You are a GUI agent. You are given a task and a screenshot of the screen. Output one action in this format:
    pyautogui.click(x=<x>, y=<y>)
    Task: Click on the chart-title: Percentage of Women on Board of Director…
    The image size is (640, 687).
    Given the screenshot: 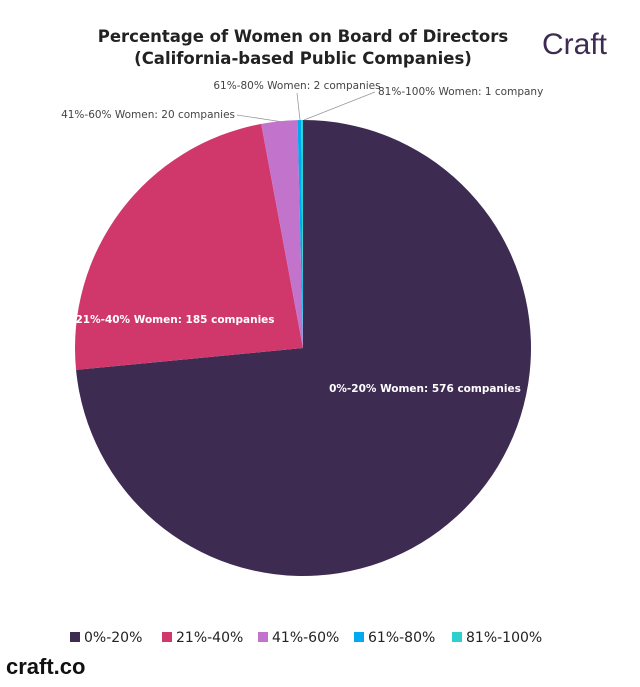 What is the action you would take?
    pyautogui.click(x=303, y=36)
    